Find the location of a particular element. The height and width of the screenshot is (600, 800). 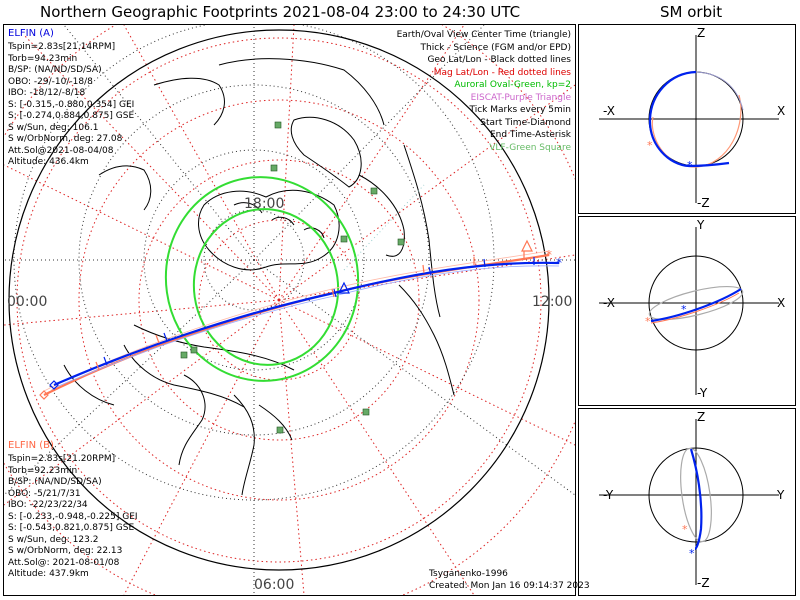

elfin-a-info-line: Tspin=2.83s[21.14RPM] is located at coordinates (62, 47).